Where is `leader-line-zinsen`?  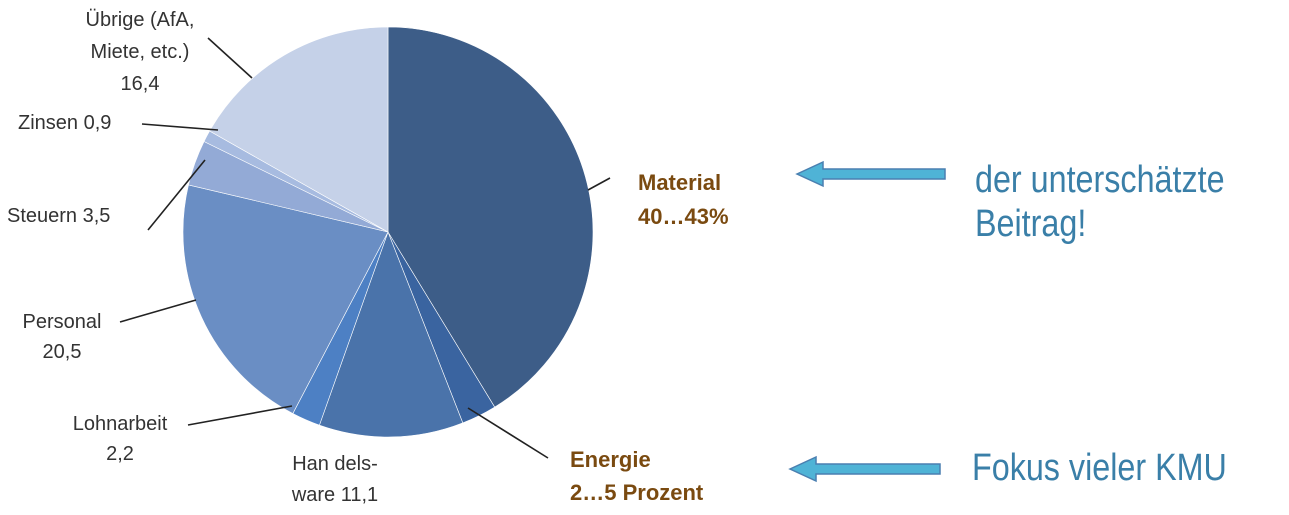 leader-line-zinsen is located at coordinates (180, 127).